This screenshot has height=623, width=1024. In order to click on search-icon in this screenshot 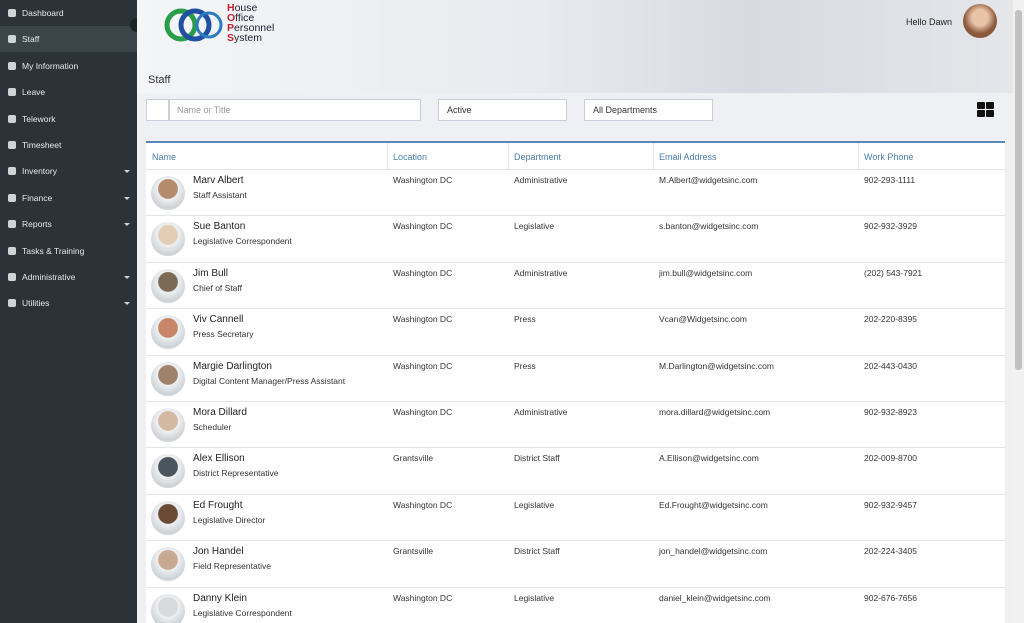, I will do `click(157, 110)`.